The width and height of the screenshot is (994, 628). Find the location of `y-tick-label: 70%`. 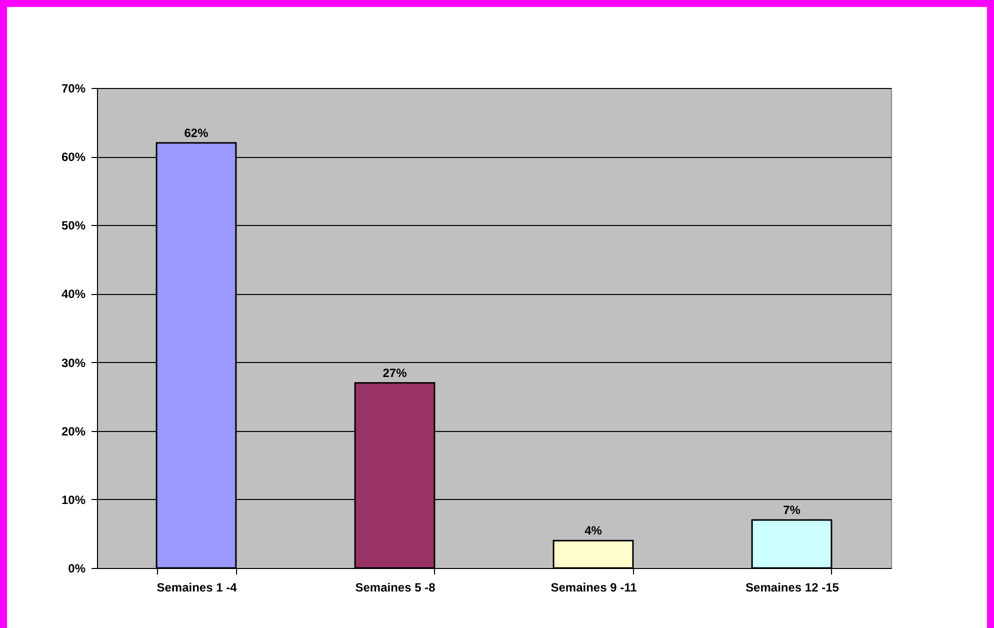

y-tick-label: 70% is located at coordinates (73, 89).